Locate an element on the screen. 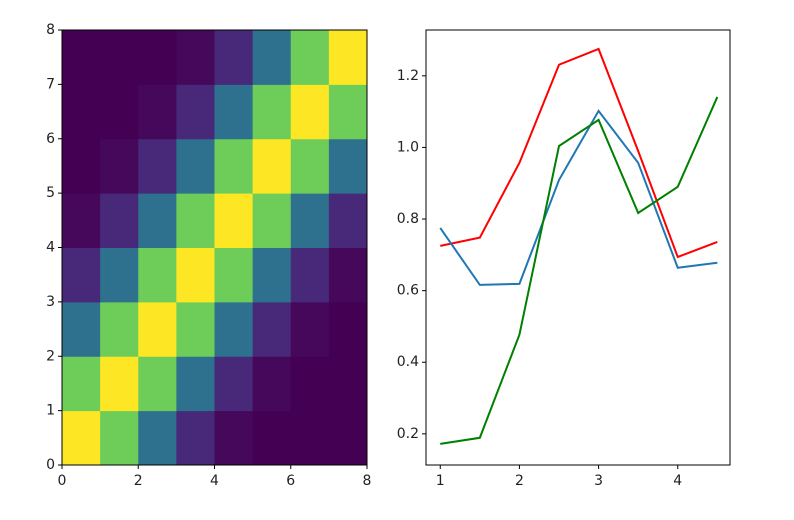 The height and width of the screenshot is (520, 794). y-tick-label: 3 is located at coordinates (50, 302).